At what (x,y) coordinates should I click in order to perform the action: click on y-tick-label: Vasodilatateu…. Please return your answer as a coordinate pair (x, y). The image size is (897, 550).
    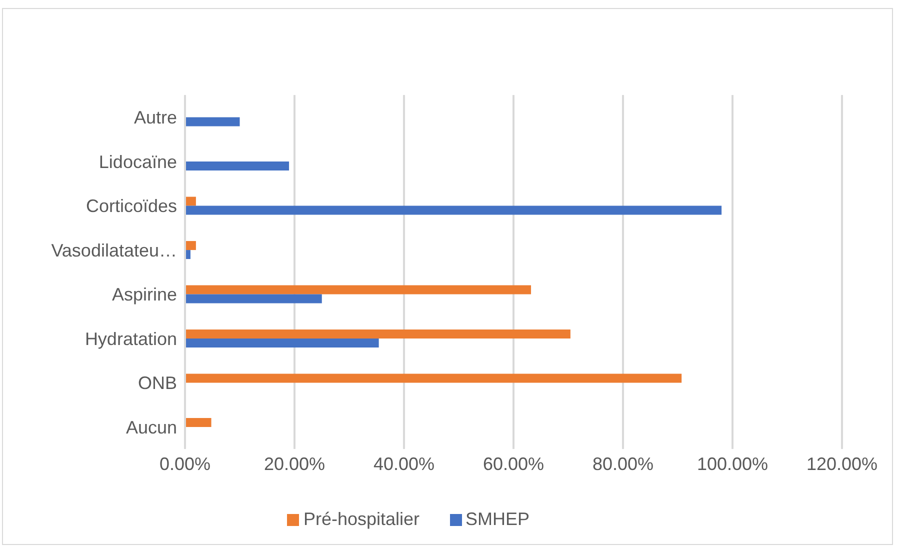
    Looking at the image, I should click on (114, 250).